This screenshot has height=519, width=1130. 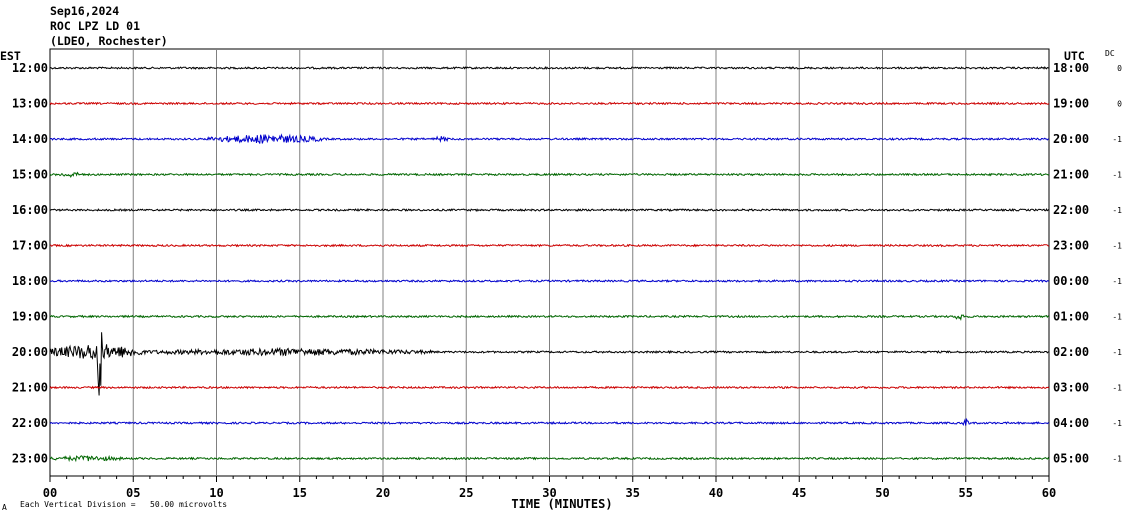 I want to click on est-hour-label: 14:00, so click(x=30, y=139).